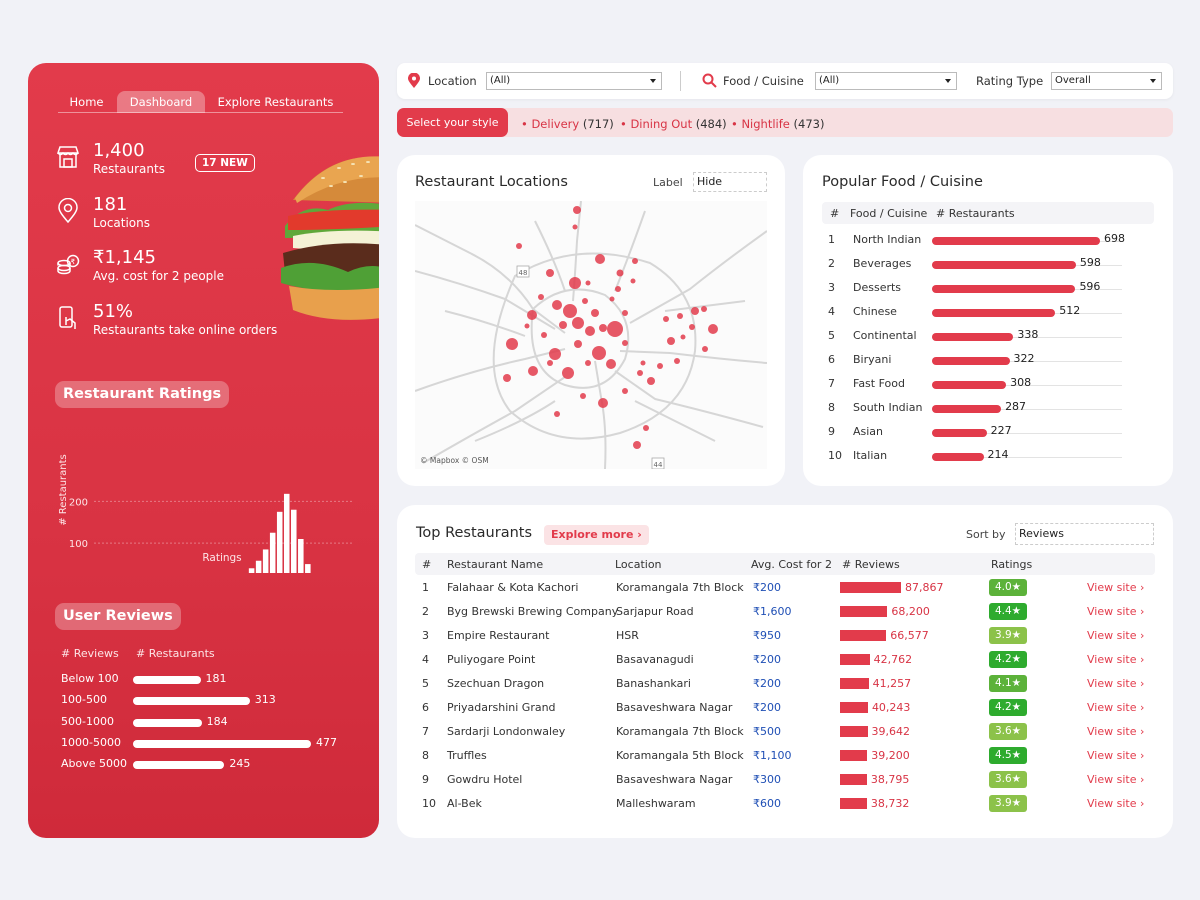 The image size is (1200, 900). Describe the element at coordinates (326, 238) in the screenshot. I see `burger-image` at that location.